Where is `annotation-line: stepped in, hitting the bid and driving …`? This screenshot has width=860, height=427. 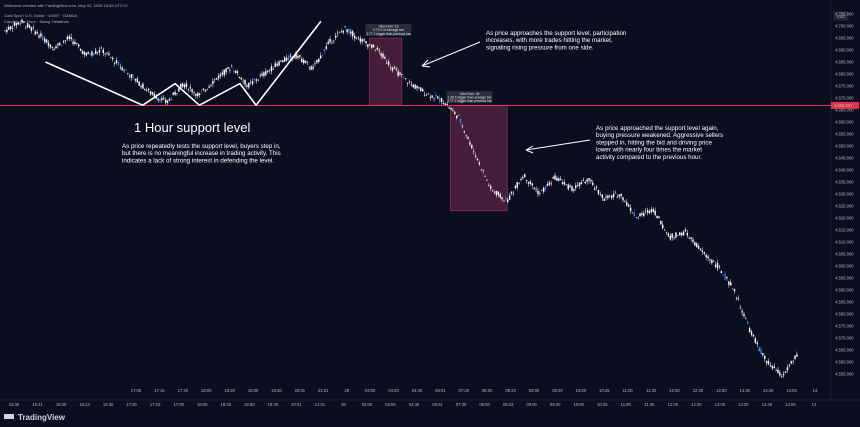 annotation-line: stepped in, hitting the bid and driving … is located at coordinates (654, 142).